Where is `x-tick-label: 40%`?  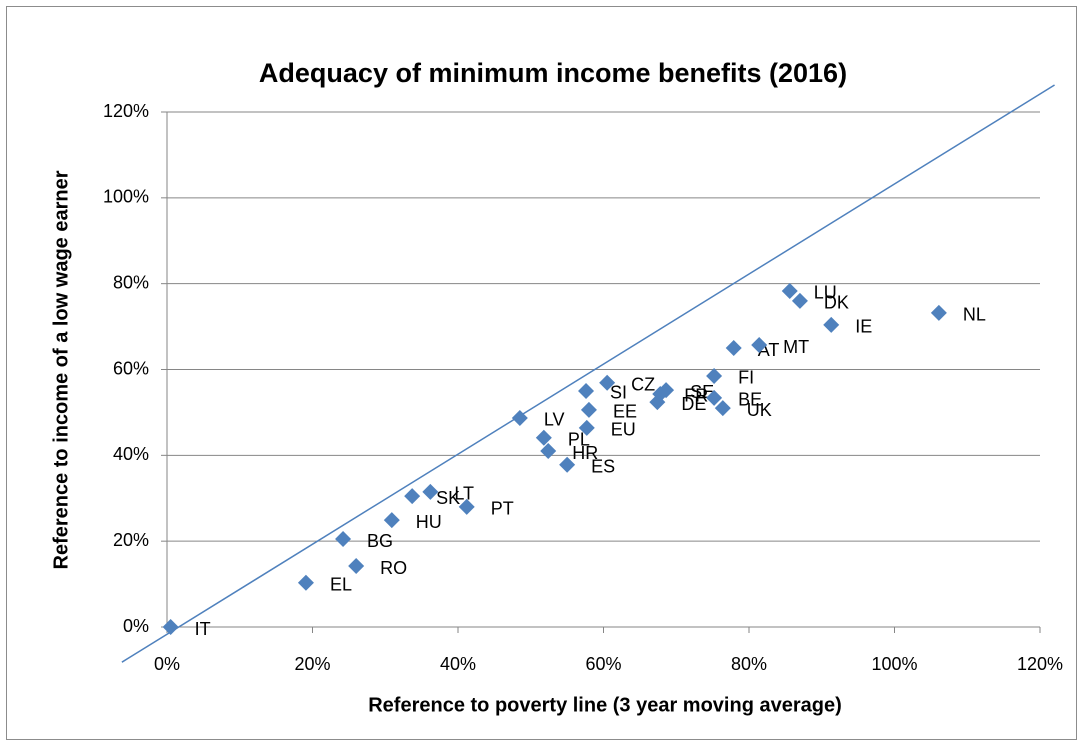 x-tick-label: 40% is located at coordinates (458, 664).